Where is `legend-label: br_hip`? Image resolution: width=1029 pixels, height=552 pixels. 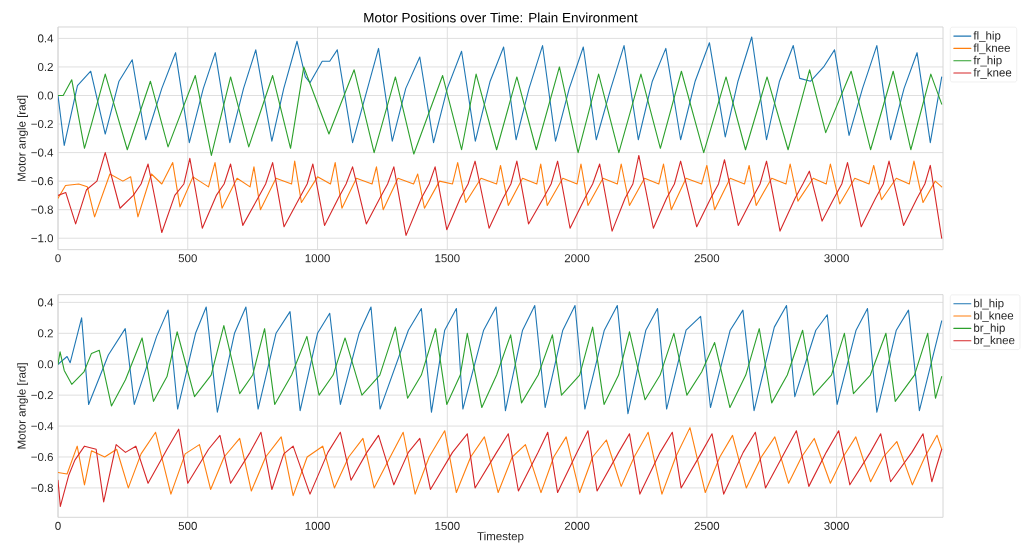 legend-label: br_hip is located at coordinates (989, 329).